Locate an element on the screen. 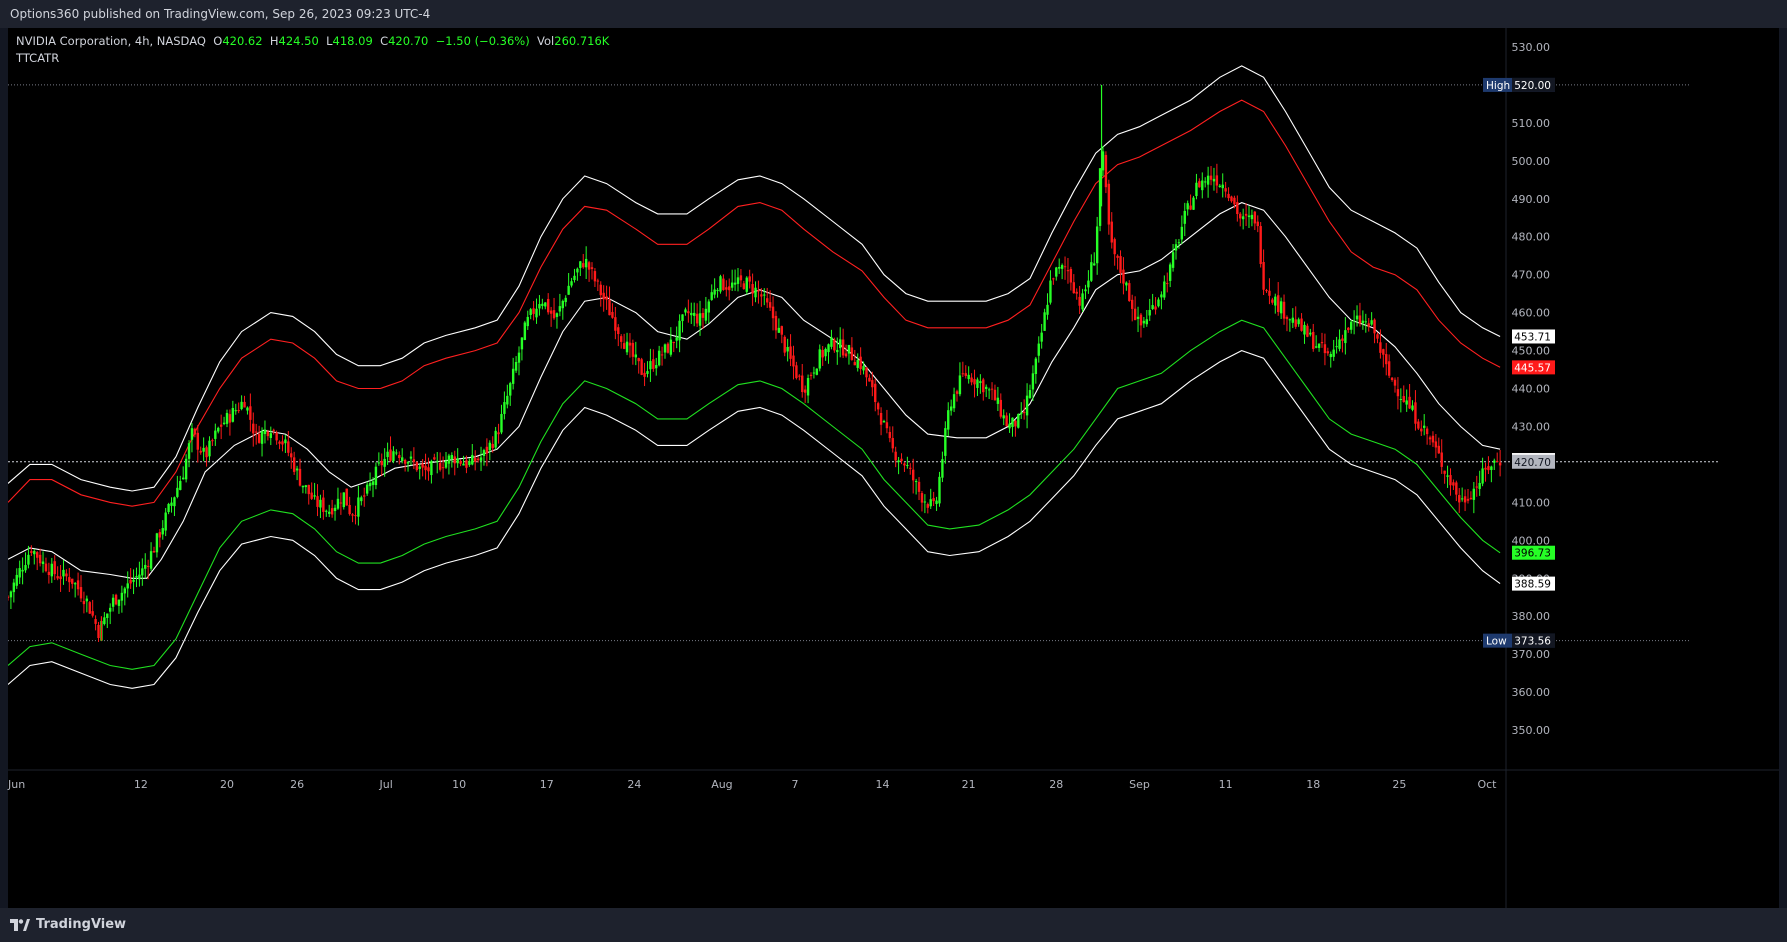  price-tick-label: 500.00 is located at coordinates (1531, 161).